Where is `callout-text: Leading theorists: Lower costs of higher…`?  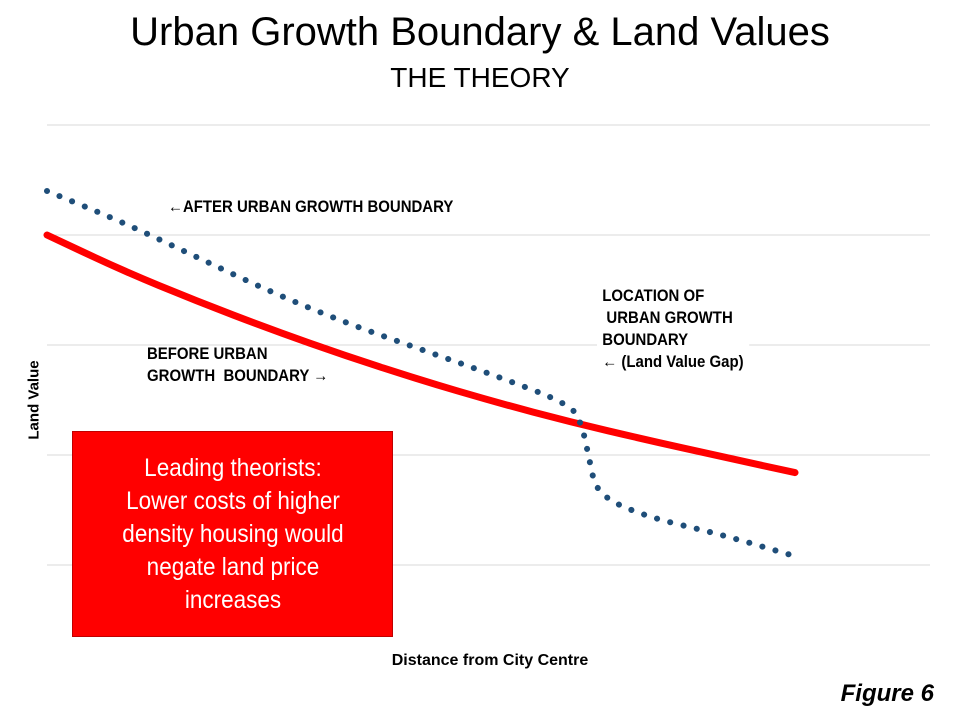
callout-text: Leading theorists: Lower costs of higher… is located at coordinates (232, 533).